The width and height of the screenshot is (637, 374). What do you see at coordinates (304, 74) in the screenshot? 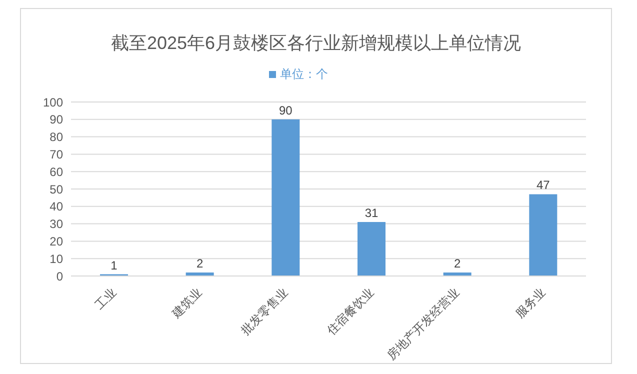
I see `legend-label: 单位：个` at bounding box center [304, 74].